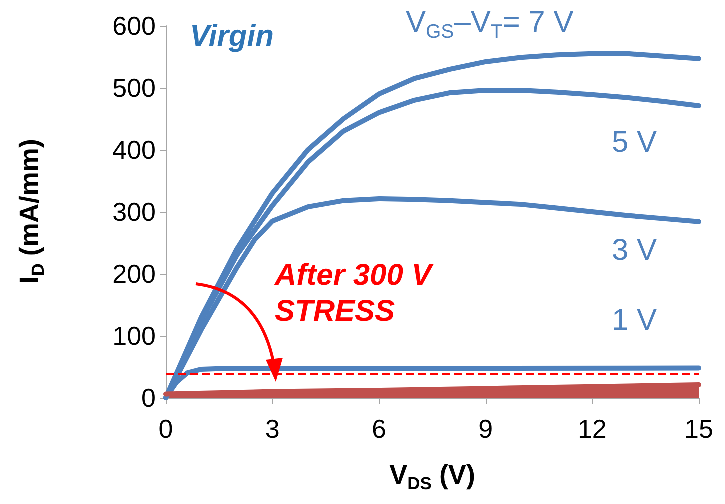 This screenshot has height=504, width=725. Describe the element at coordinates (355, 294) in the screenshot. I see `annotation: After 300 V STRESS` at that location.